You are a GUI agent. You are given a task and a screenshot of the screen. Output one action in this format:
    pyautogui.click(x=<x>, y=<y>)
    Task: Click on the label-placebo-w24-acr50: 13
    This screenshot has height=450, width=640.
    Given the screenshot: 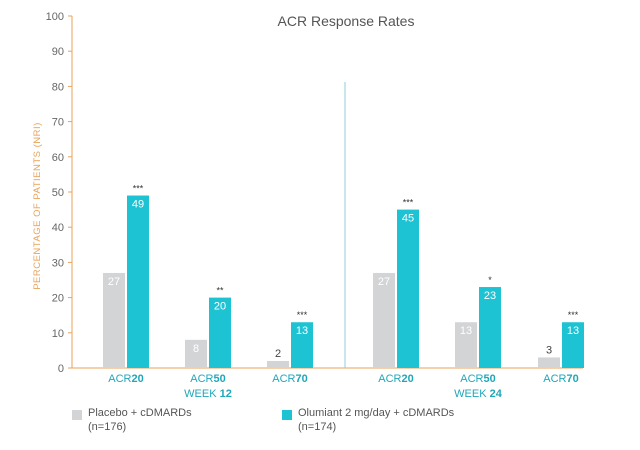 What is the action you would take?
    pyautogui.click(x=466, y=331)
    